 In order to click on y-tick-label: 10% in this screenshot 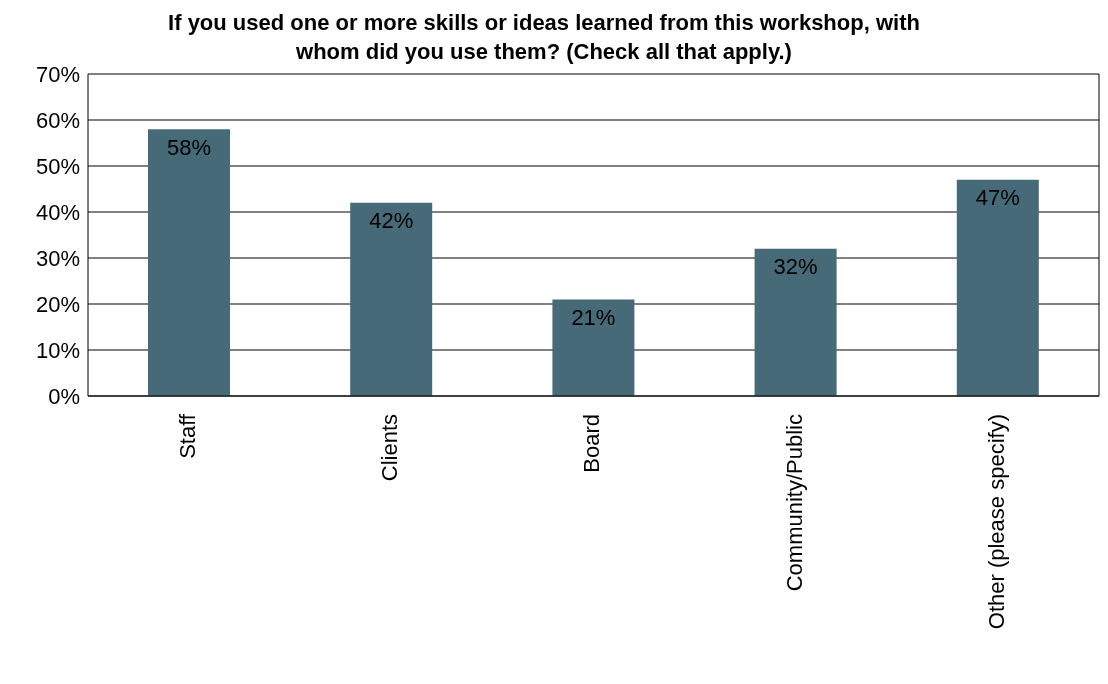, I will do `click(57, 350)`.